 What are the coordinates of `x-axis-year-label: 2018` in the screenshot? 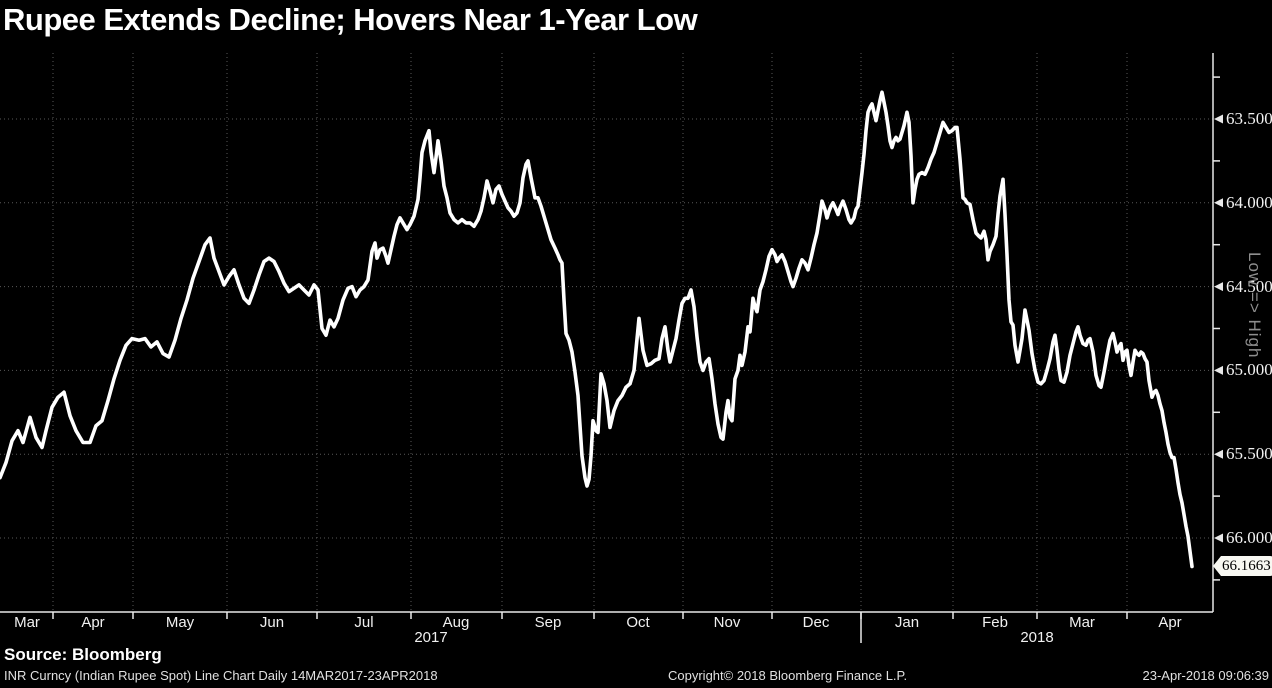 It's located at (1037, 637).